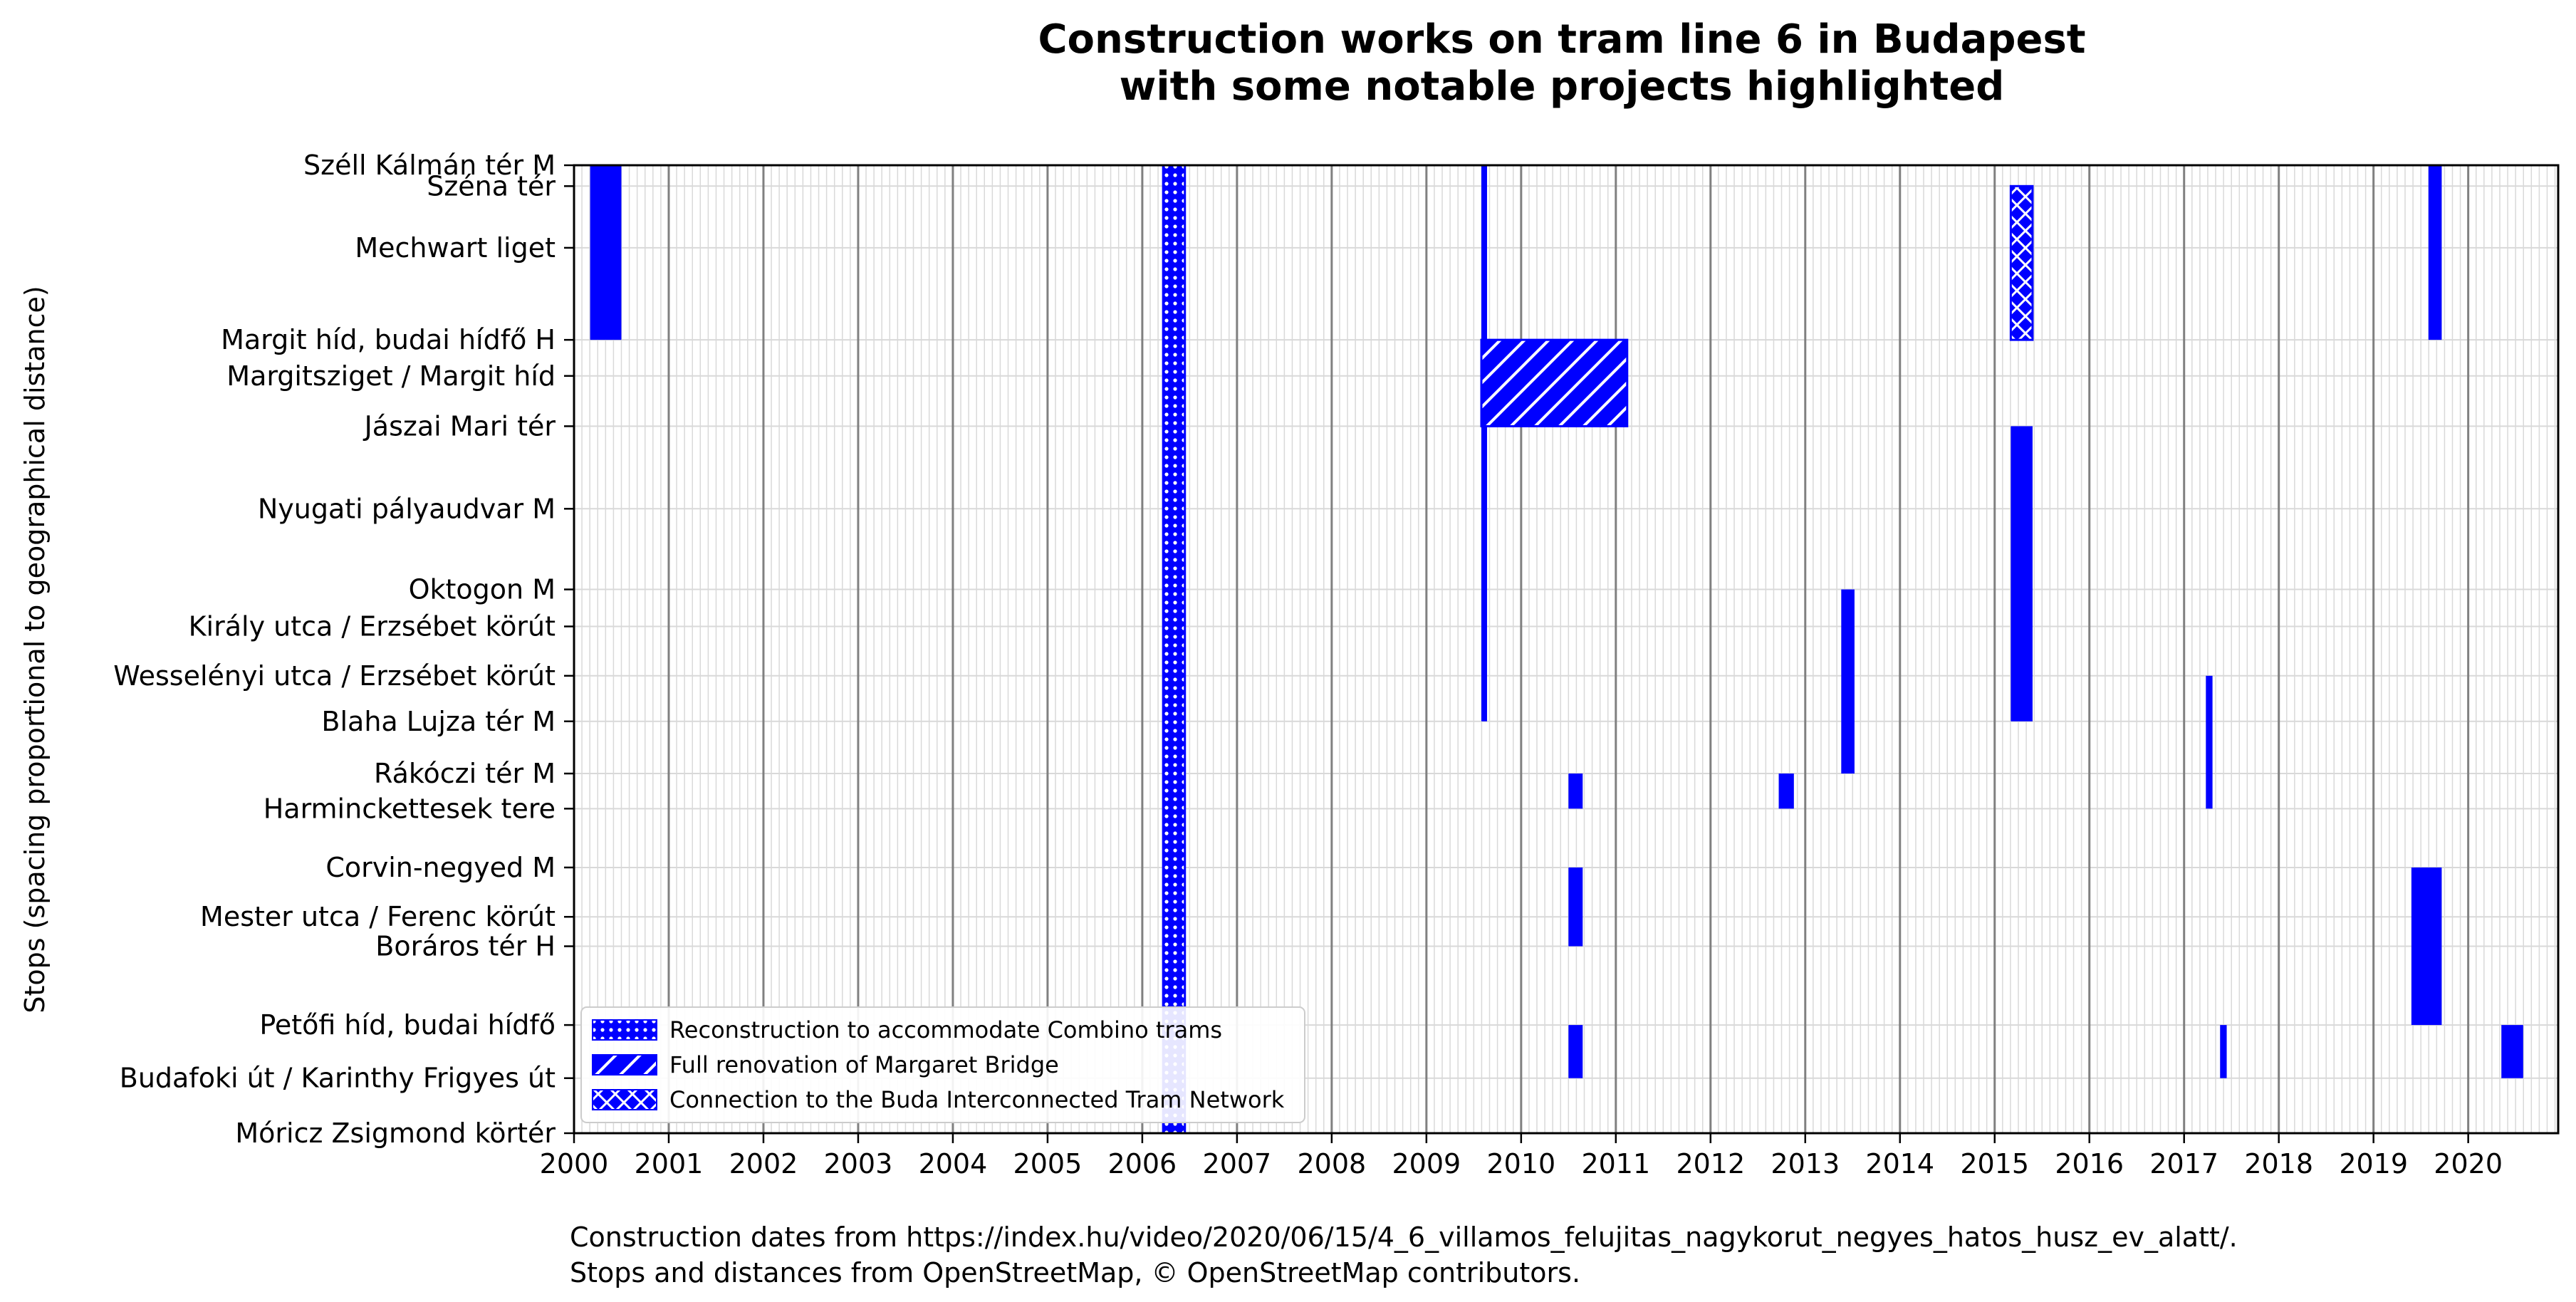 This screenshot has height=1302, width=2576. I want to click on year-tick-label: 2003, so click(858, 1163).